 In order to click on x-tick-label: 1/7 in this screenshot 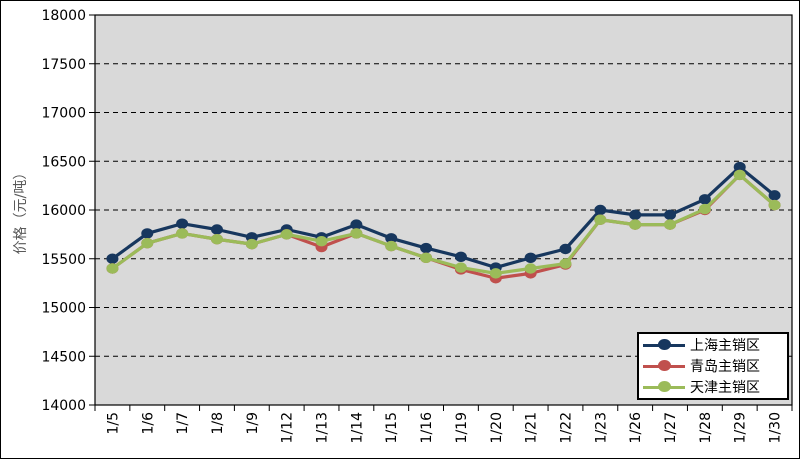, I will do `click(183, 423)`.